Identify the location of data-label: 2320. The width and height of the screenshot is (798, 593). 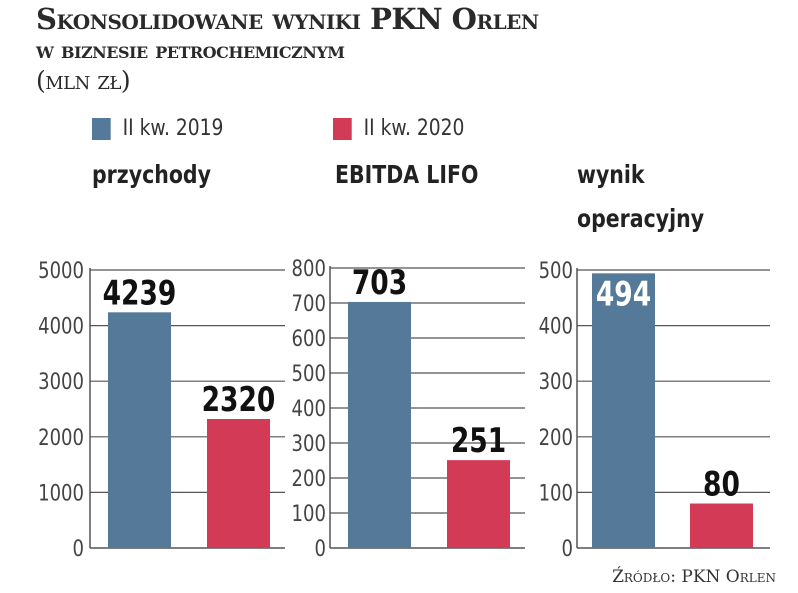
(239, 400).